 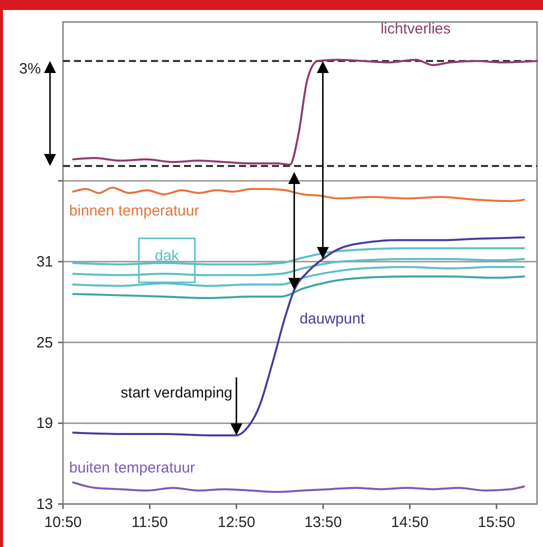 I want to click on y-tick-label: 25, so click(x=44, y=343).